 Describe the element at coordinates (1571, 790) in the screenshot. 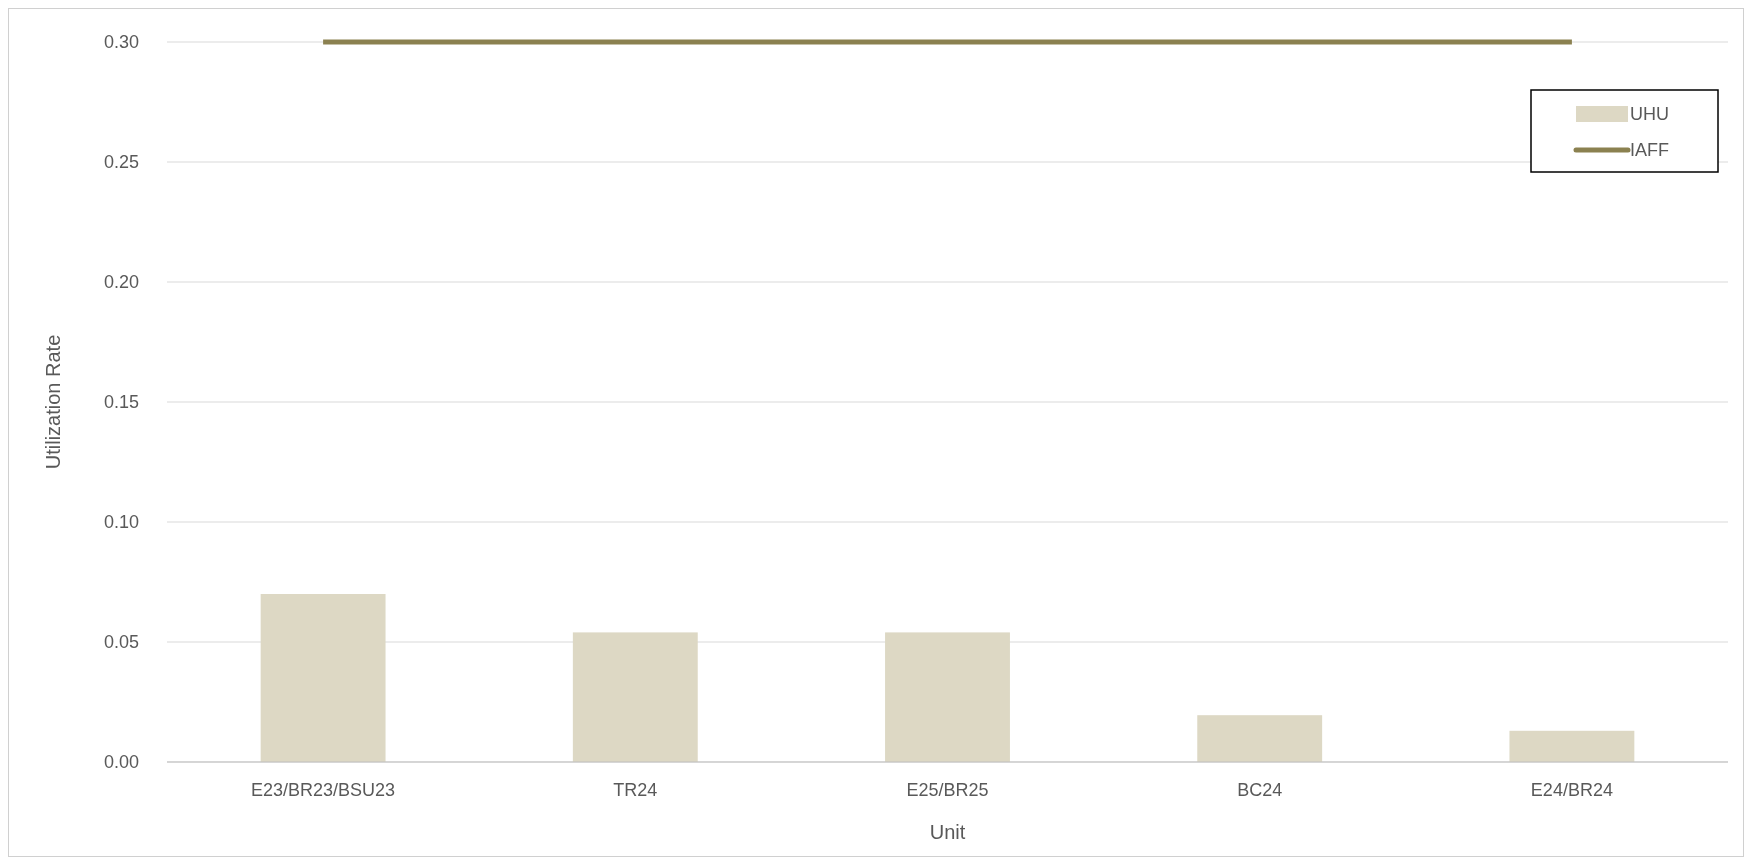

I see `x-tick-label: E24/BR24` at that location.